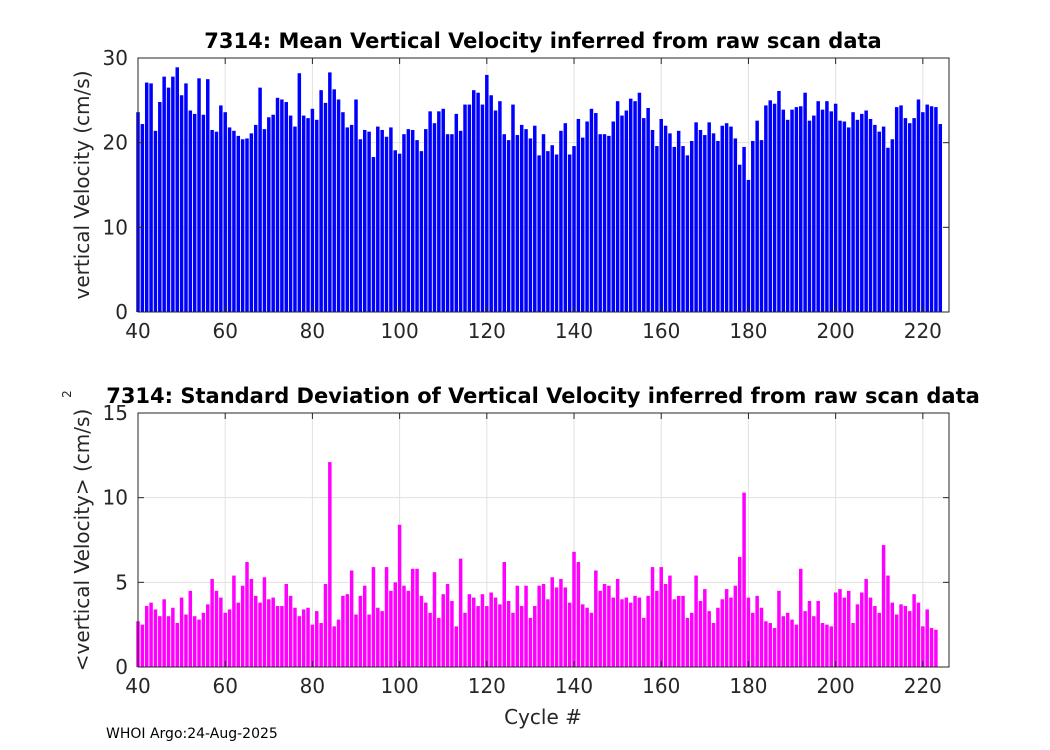  Describe the element at coordinates (836, 331) in the screenshot. I see `x-tick-label: 200` at that location.